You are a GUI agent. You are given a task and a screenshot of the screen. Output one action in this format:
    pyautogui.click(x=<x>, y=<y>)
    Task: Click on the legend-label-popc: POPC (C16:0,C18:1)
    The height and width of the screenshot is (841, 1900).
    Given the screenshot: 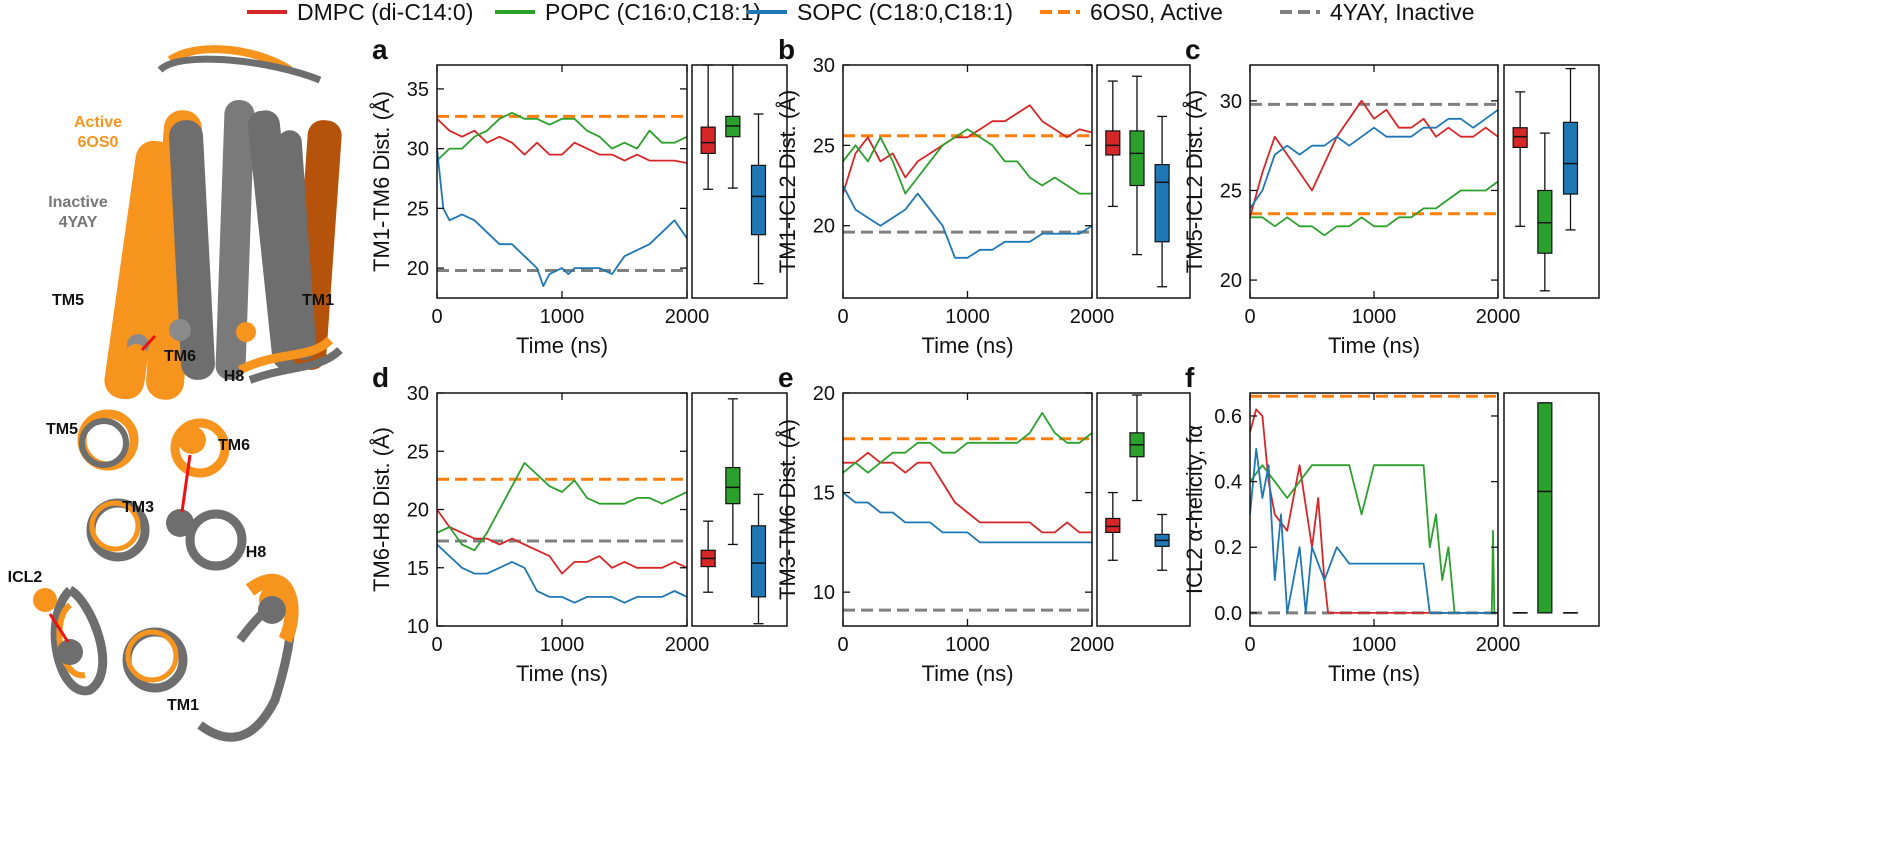 What is the action you would take?
    pyautogui.click(x=653, y=12)
    